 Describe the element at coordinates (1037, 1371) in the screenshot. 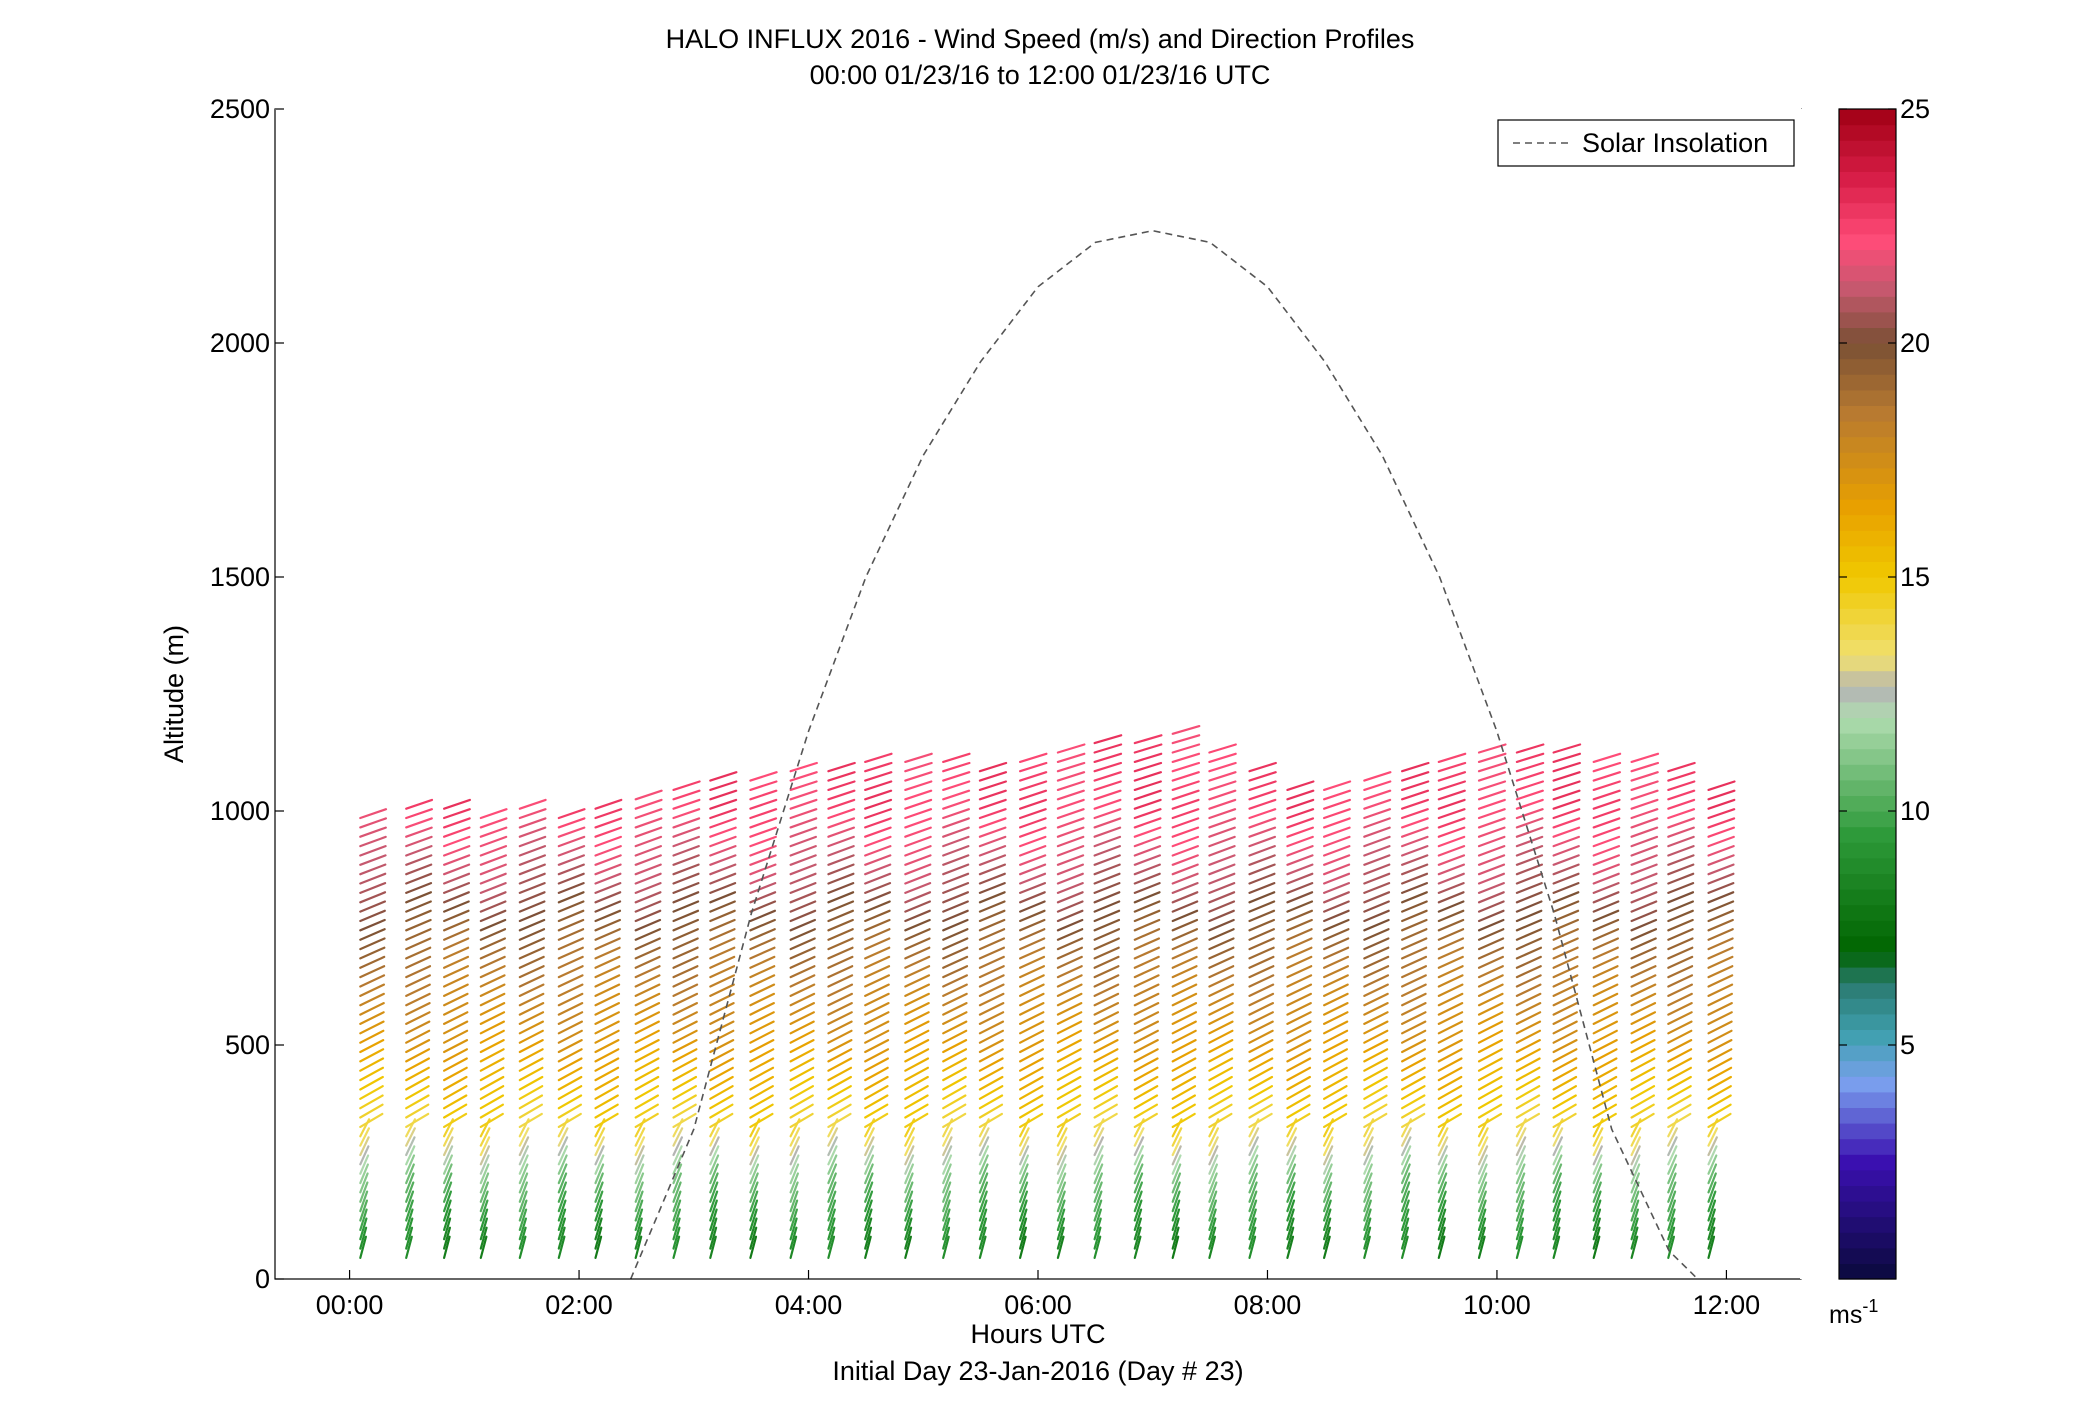

I see `footer-label: Initial Day 23-Jan-2016 (Day # 23)` at that location.